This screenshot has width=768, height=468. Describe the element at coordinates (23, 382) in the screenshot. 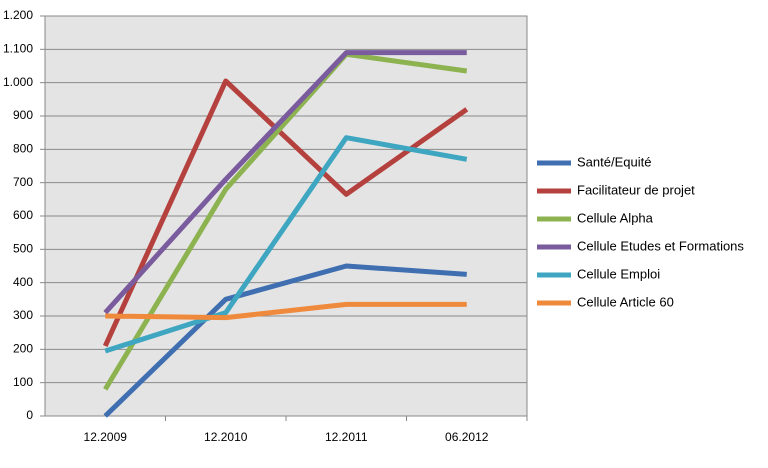

I see `y-tick-label: 100` at that location.